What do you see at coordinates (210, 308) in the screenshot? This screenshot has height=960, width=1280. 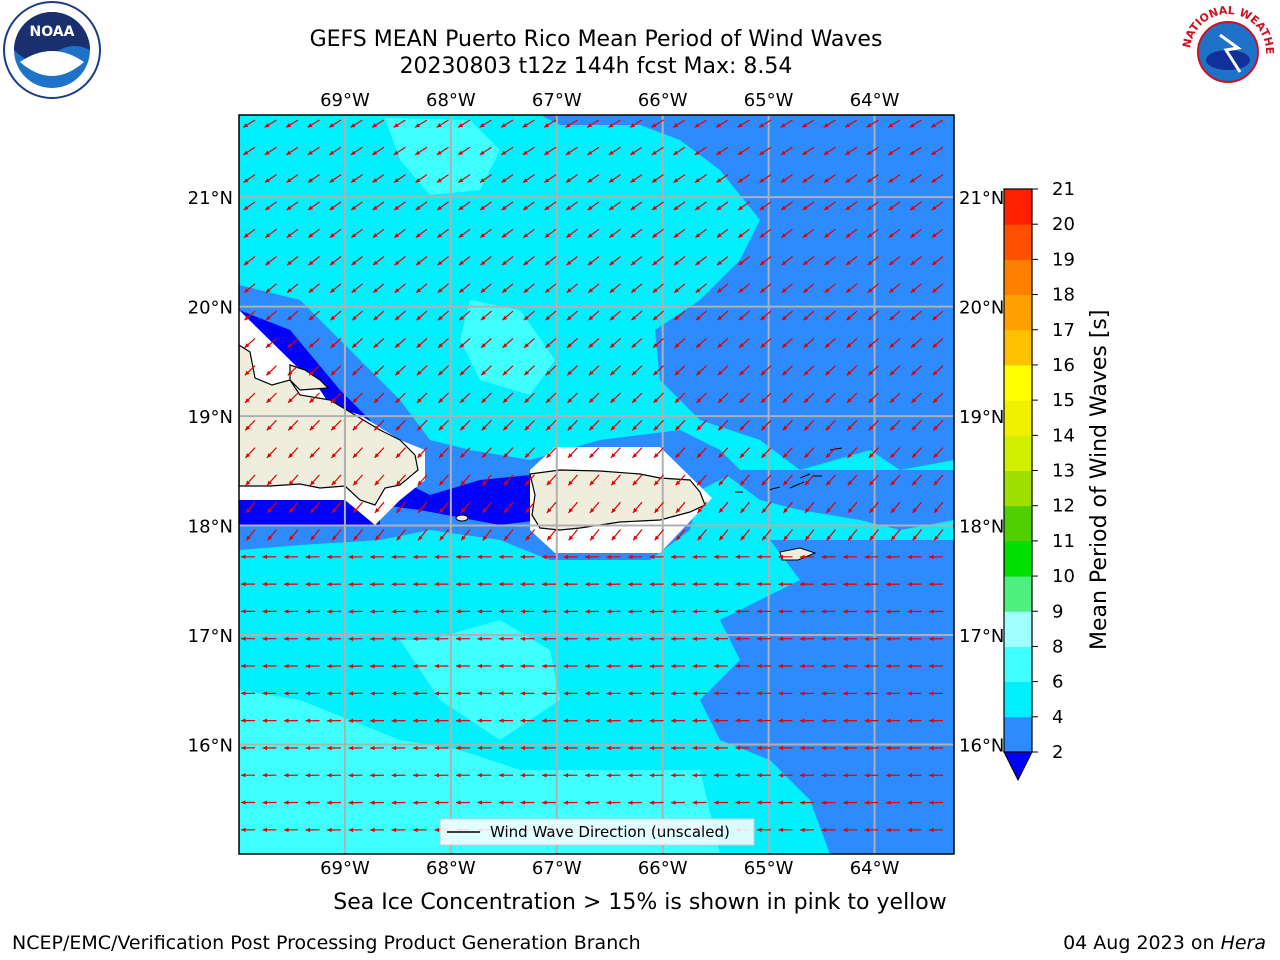 I see `lat-label-left-1: 20°N` at bounding box center [210, 308].